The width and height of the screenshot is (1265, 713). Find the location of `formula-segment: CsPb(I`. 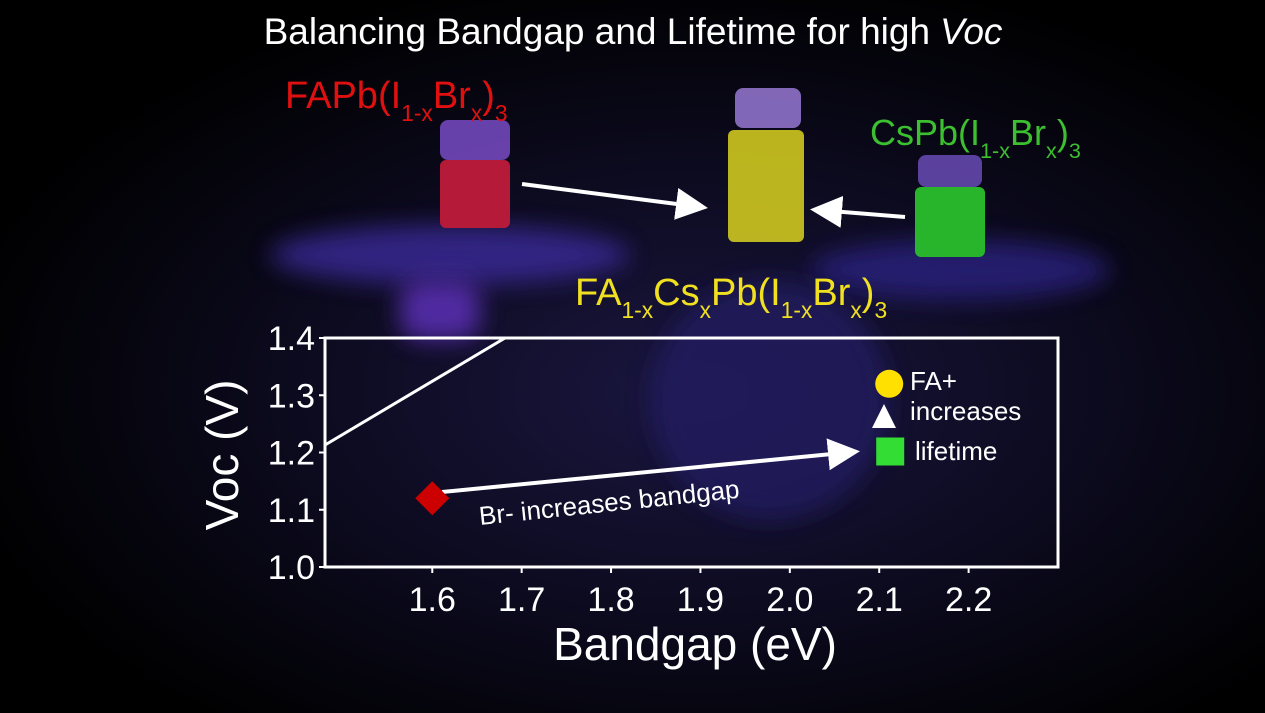

formula-segment: CsPb(I is located at coordinates (925, 132).